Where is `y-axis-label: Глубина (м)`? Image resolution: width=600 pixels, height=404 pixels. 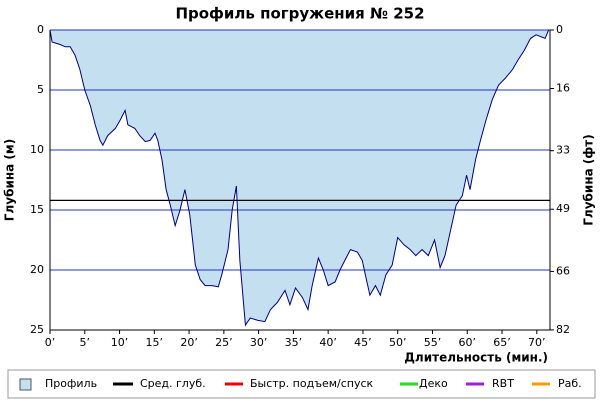 y-axis-label: Глубина (м) is located at coordinates (10, 180).